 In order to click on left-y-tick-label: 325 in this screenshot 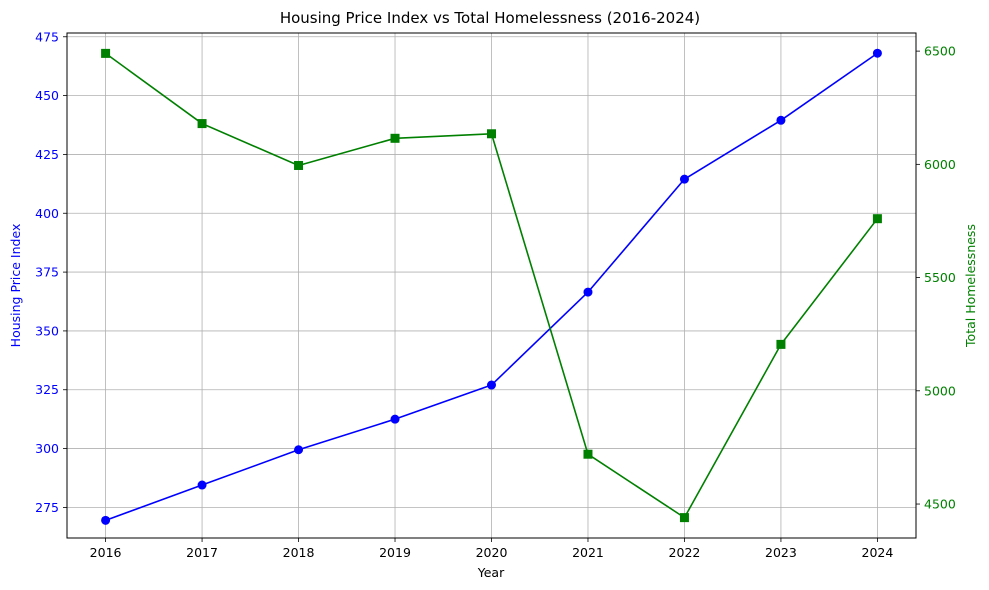, I will do `click(47, 389)`.